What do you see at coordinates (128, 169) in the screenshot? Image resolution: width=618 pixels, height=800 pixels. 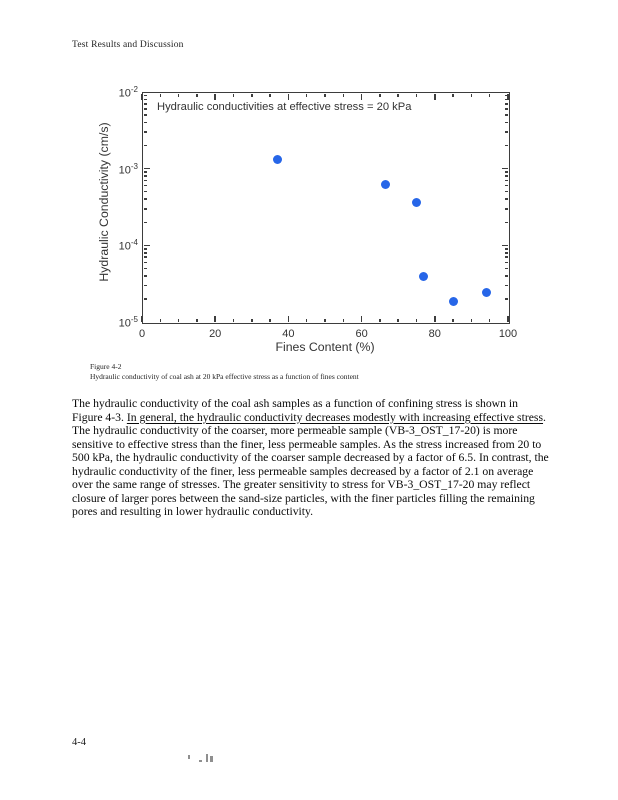 I see `y-tick-label: 10⁻³` at bounding box center [128, 169].